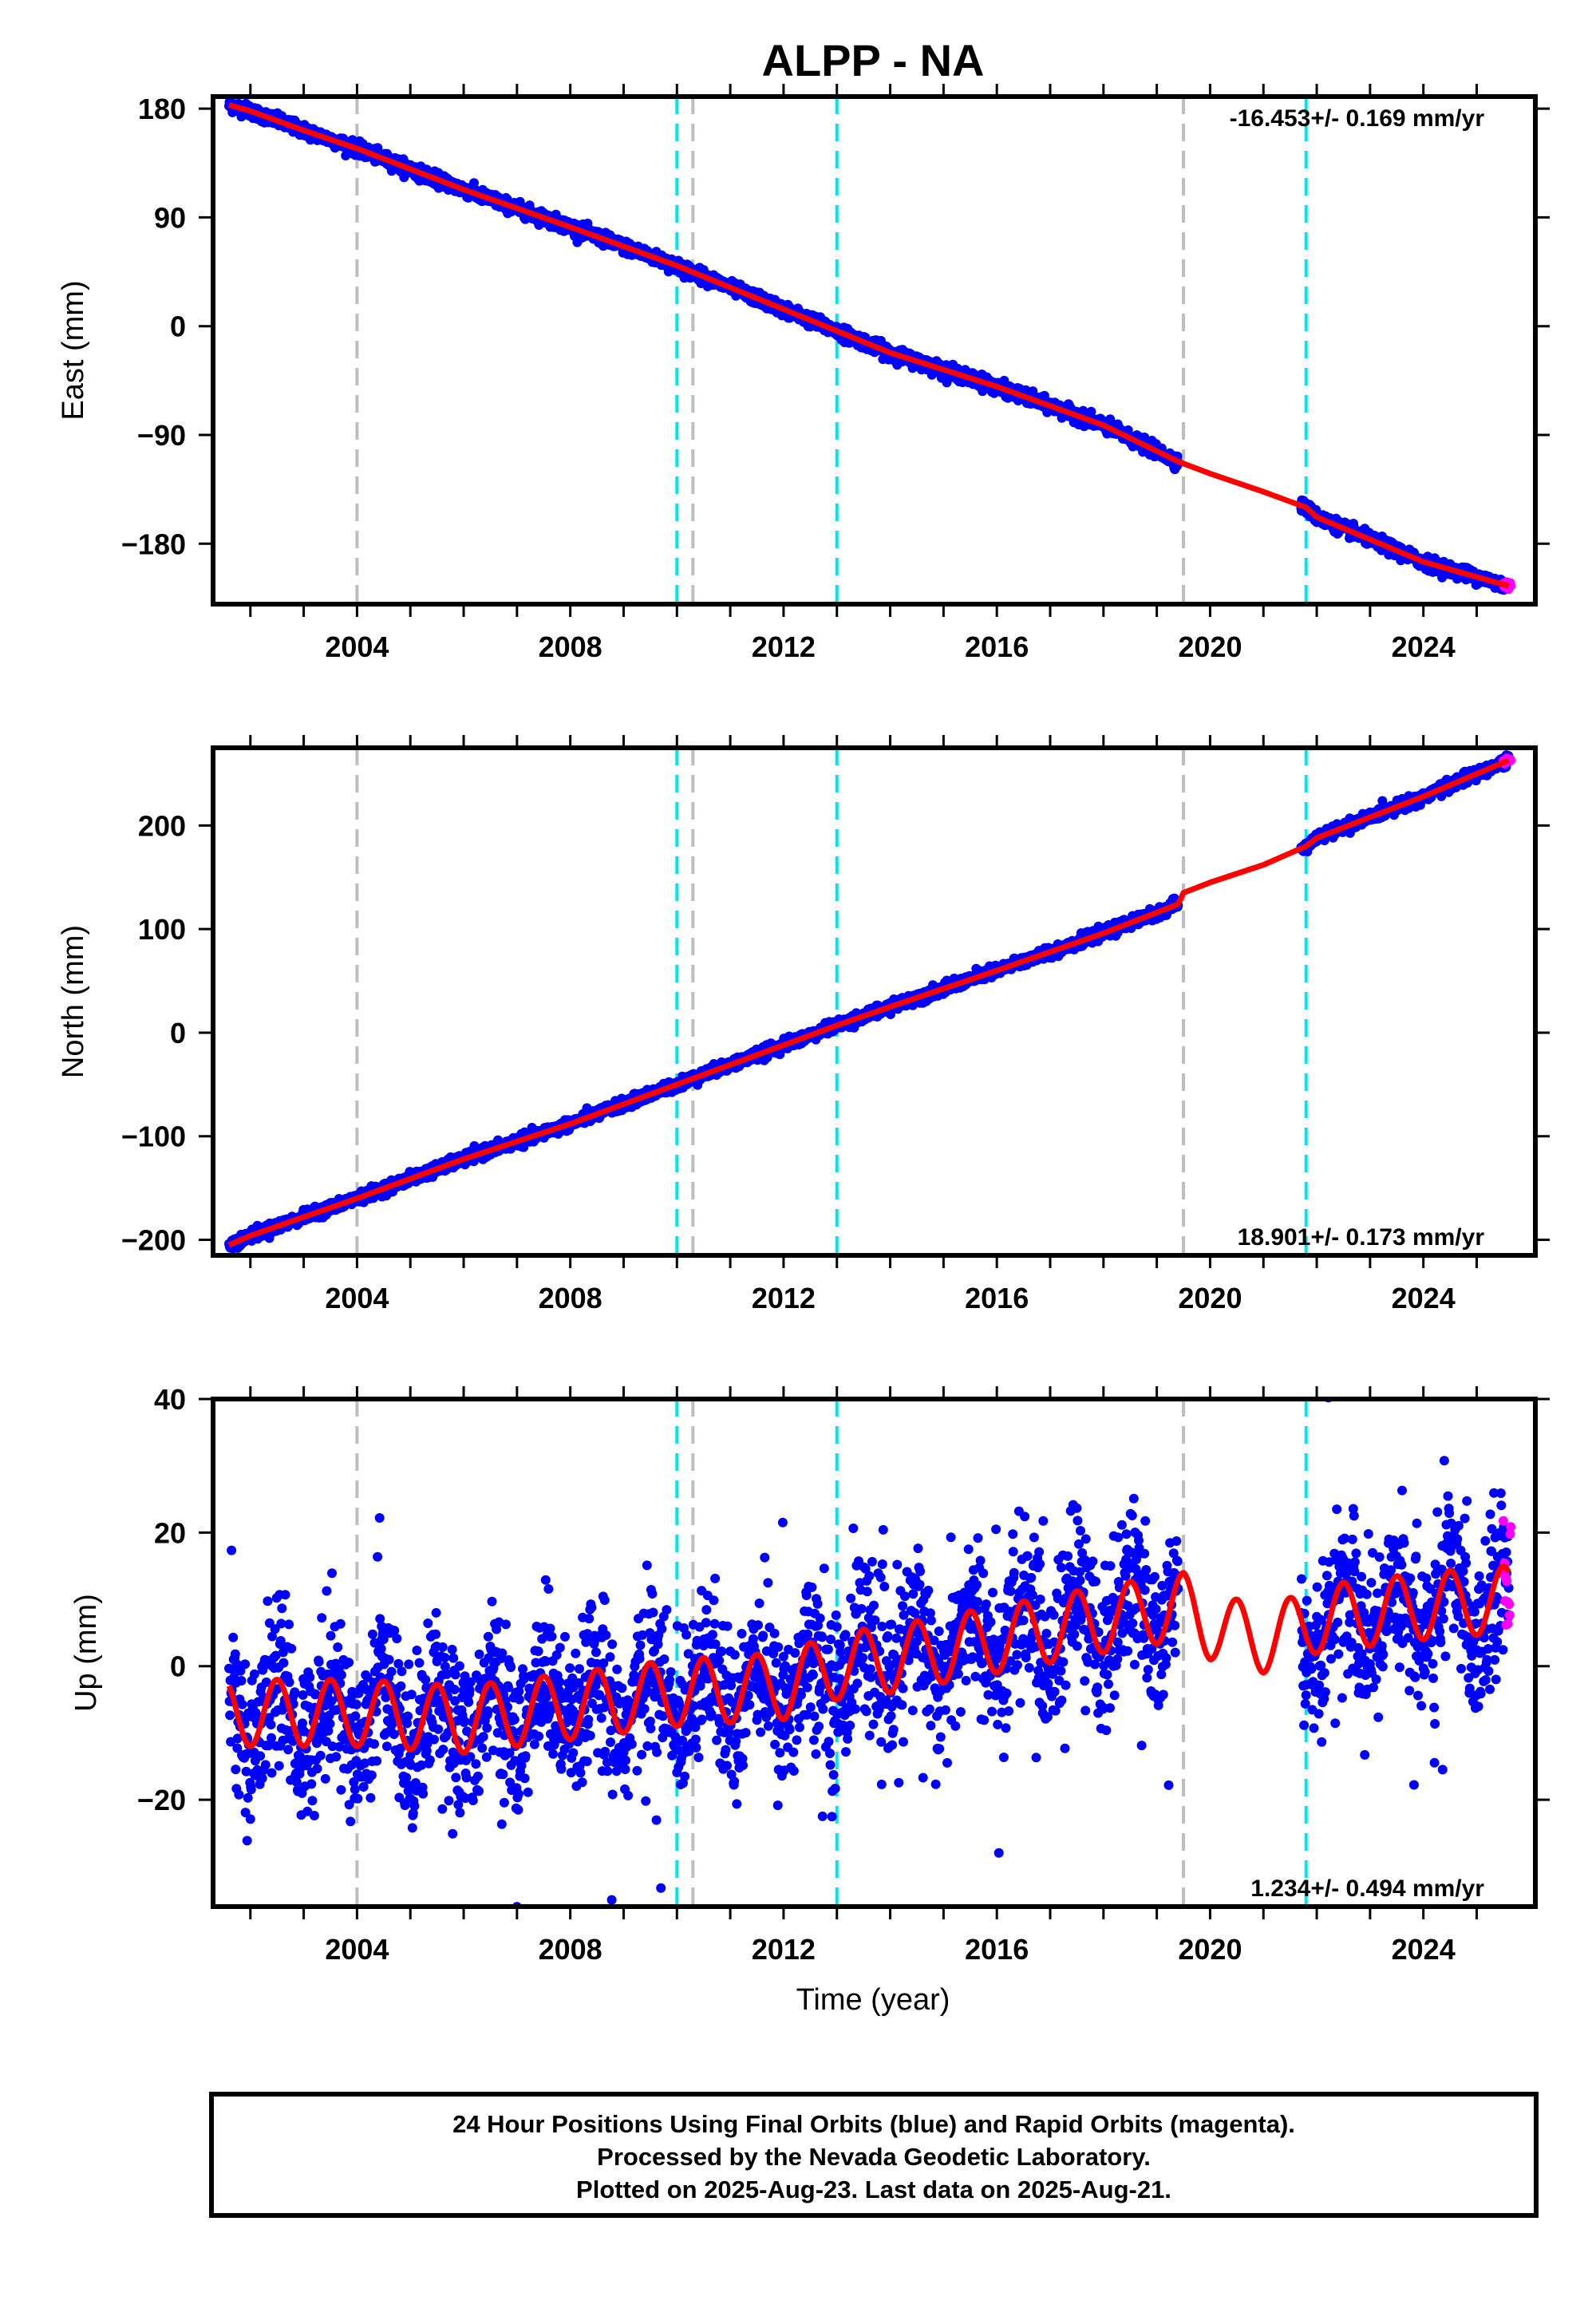  I want to click on y-tick-label: −180, so click(153, 544).